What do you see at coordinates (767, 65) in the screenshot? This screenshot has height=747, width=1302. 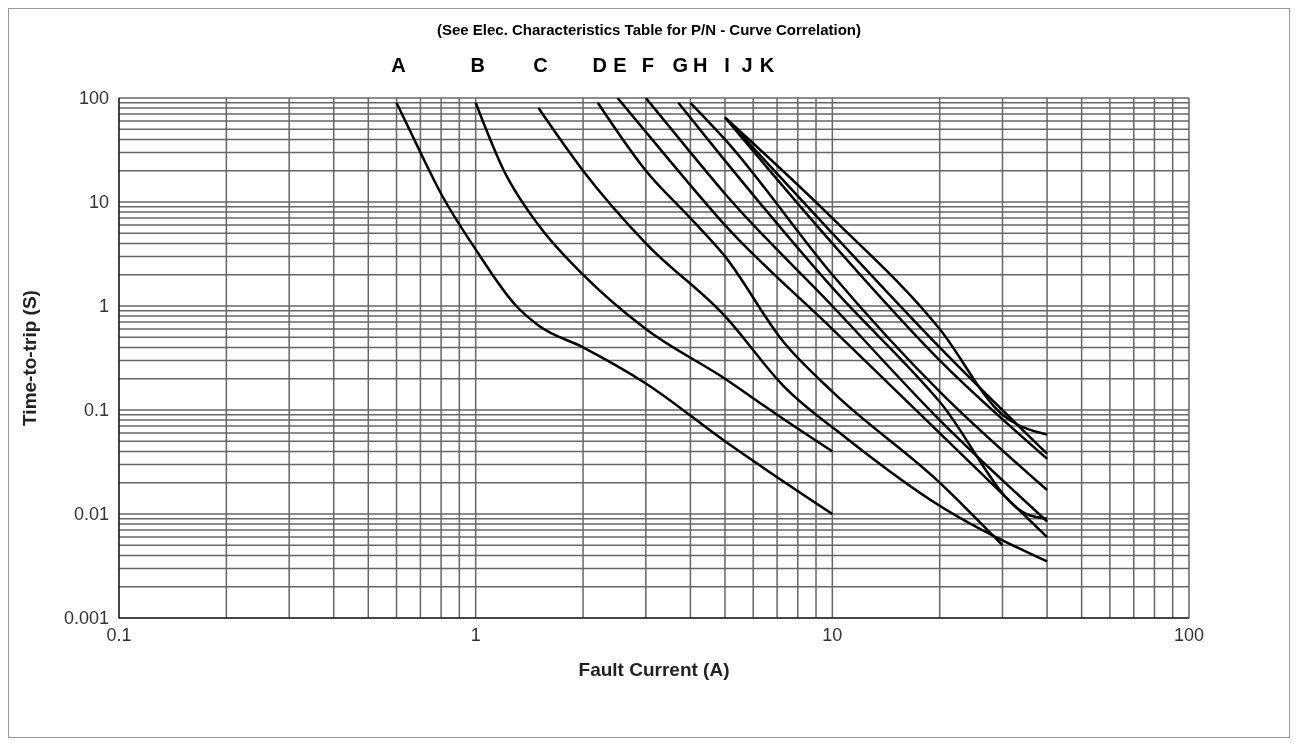 I see `text: K` at bounding box center [767, 65].